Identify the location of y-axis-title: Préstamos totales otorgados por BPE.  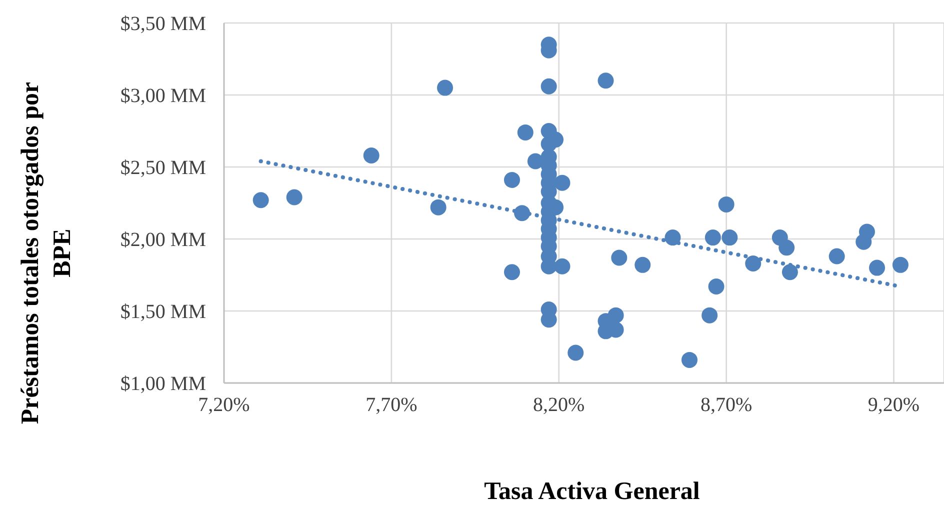
(46, 253).